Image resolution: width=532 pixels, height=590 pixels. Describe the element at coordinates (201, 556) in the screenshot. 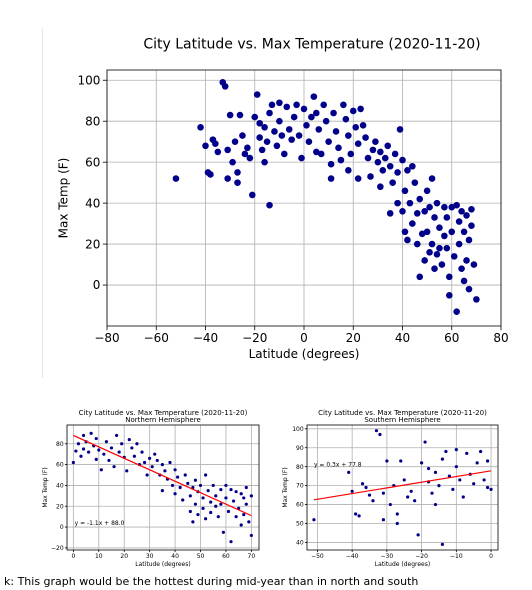

I see `x-tick-label: 50` at that location.